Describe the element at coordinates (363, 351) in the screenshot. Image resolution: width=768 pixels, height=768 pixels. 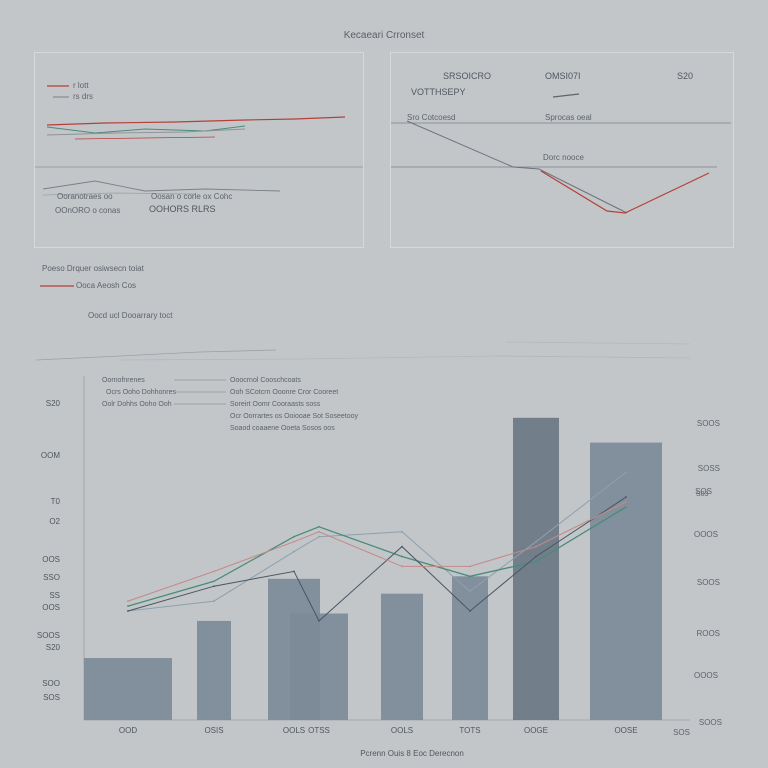
I see `separator-lines` at that location.